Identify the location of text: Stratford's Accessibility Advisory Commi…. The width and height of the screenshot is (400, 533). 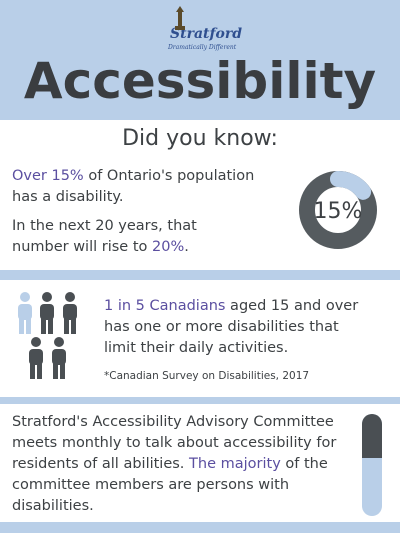
(174, 443).